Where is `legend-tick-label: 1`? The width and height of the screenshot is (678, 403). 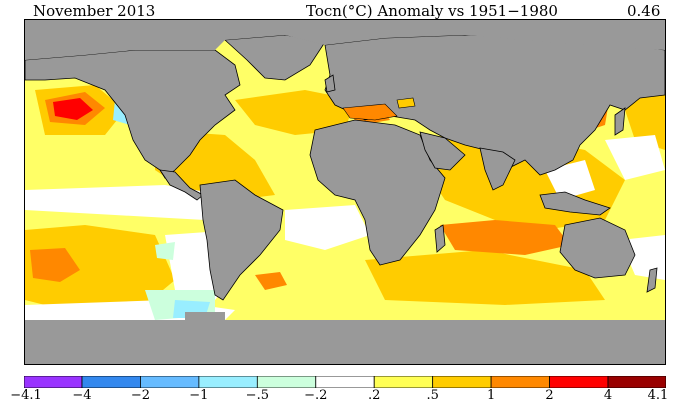 legend-tick-label: 1 is located at coordinates (491, 395).